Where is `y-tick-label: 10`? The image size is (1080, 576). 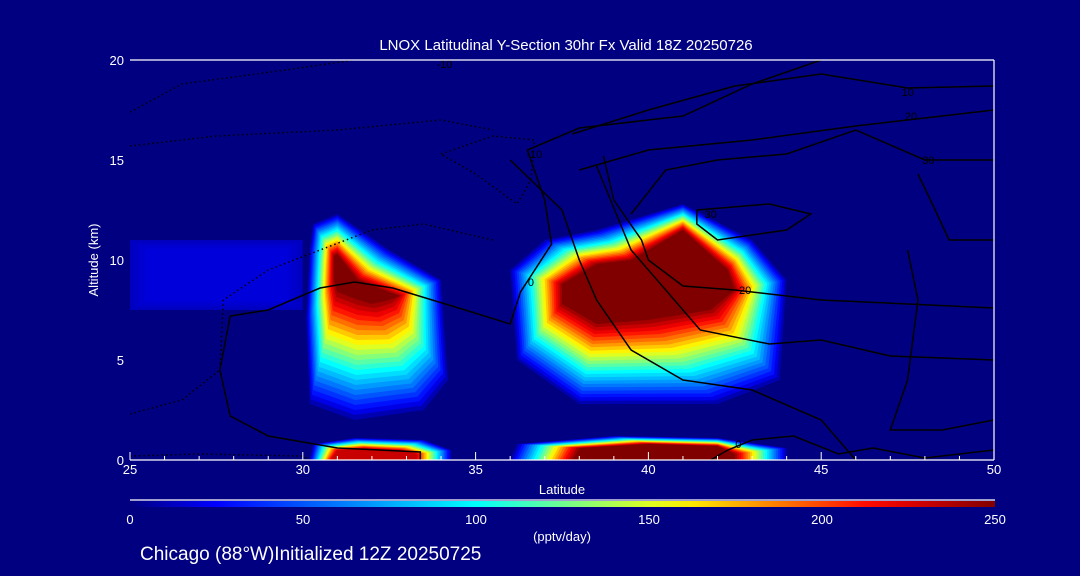
y-tick-label: 10 is located at coordinates (117, 260).